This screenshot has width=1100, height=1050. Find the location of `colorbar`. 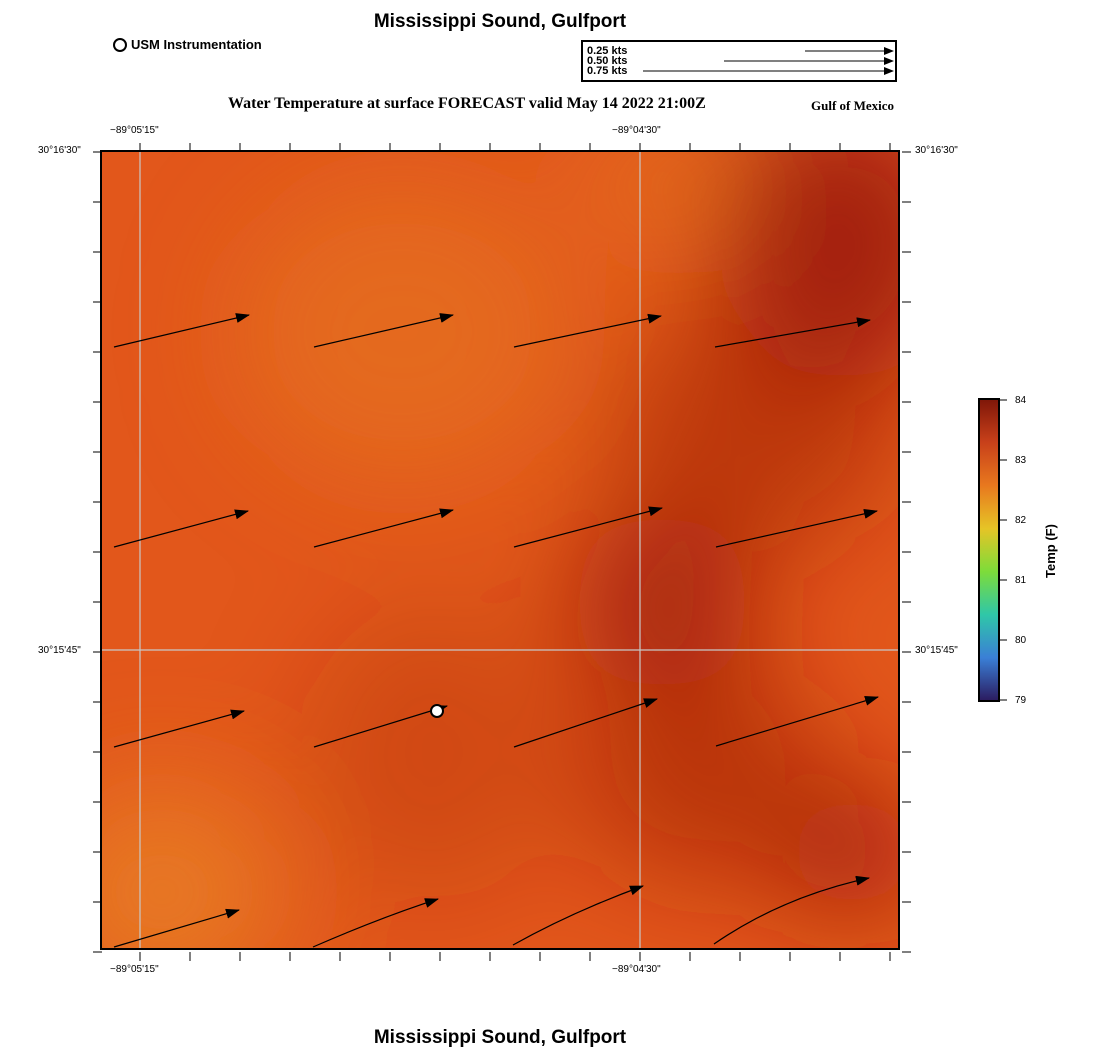

colorbar is located at coordinates (992, 550).